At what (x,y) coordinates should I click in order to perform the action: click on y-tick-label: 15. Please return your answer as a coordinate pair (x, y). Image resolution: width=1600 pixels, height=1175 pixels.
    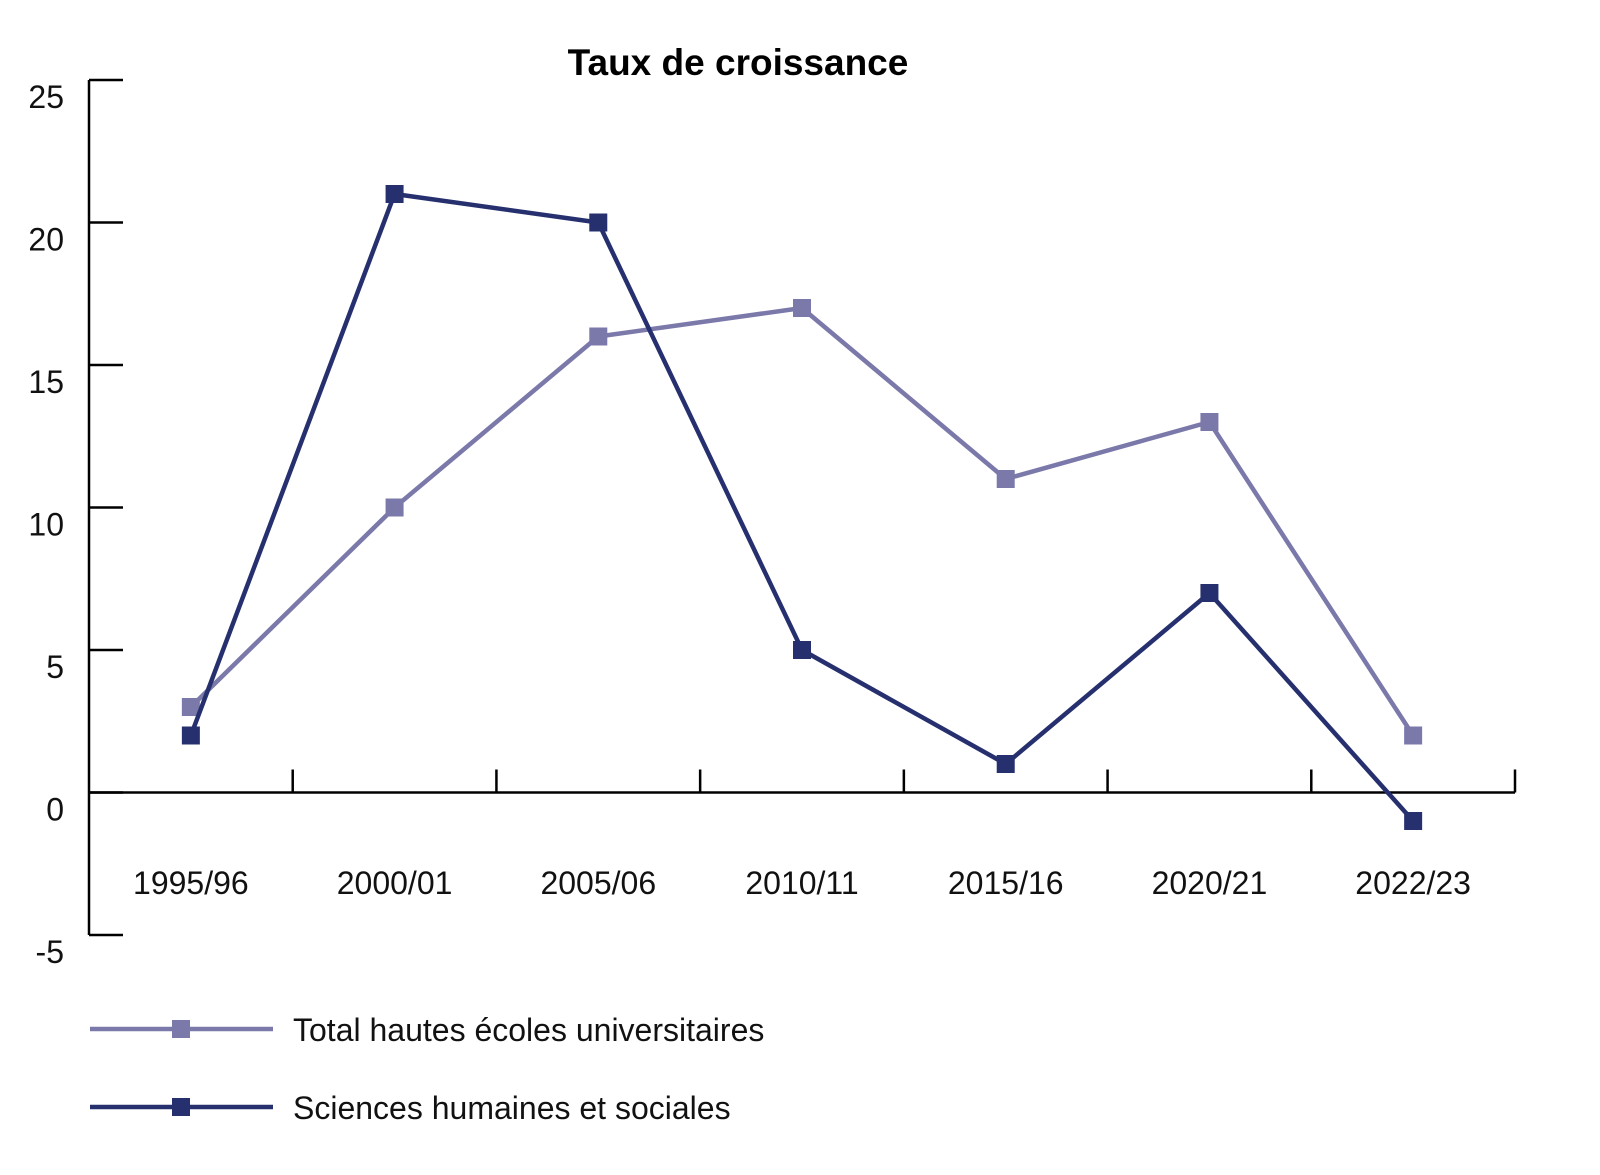
    Looking at the image, I should click on (46, 382).